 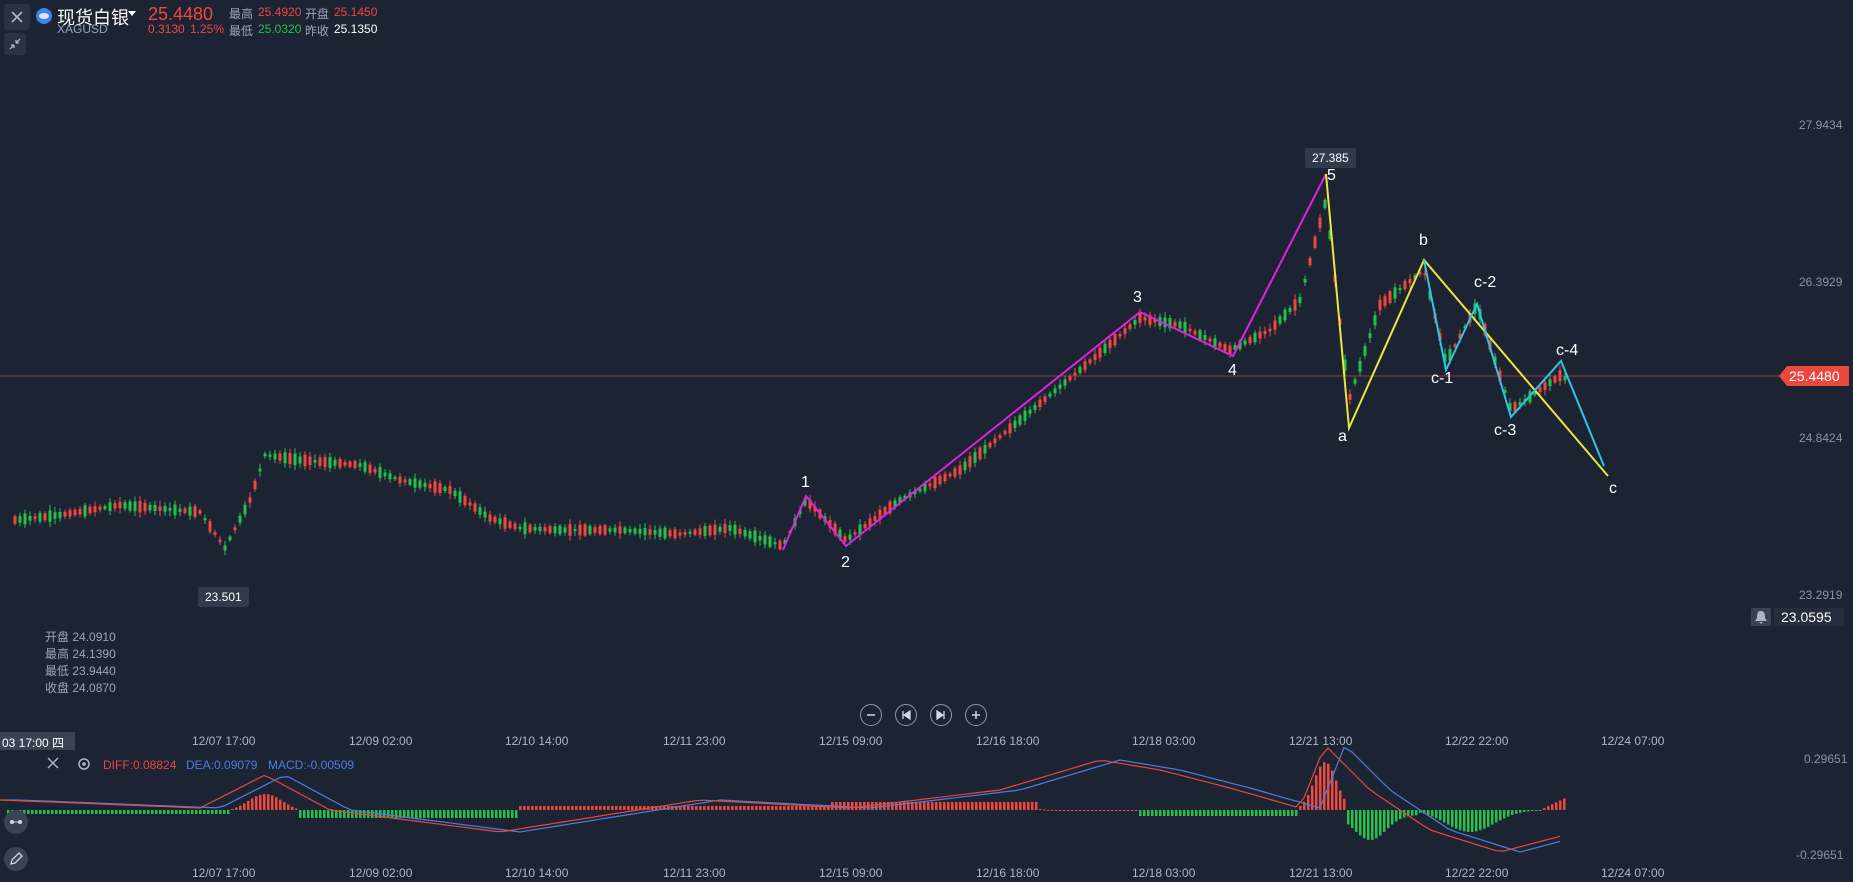 What do you see at coordinates (57, 654) in the screenshot?
I see `ohlc-high-label: 最高` at bounding box center [57, 654].